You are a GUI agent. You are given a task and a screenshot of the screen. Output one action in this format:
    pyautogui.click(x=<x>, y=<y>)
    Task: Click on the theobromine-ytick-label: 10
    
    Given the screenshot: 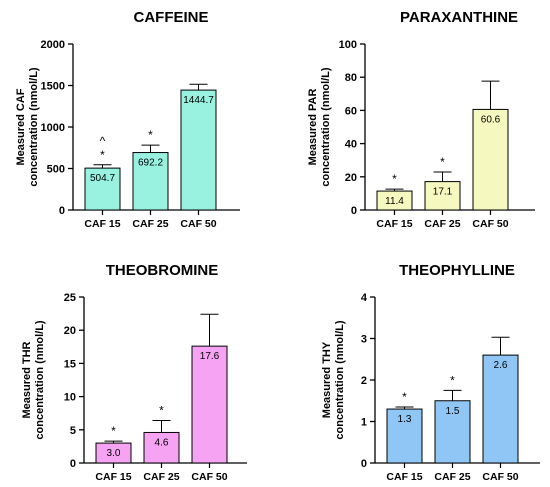 What is the action you would take?
    pyautogui.click(x=70, y=398)
    